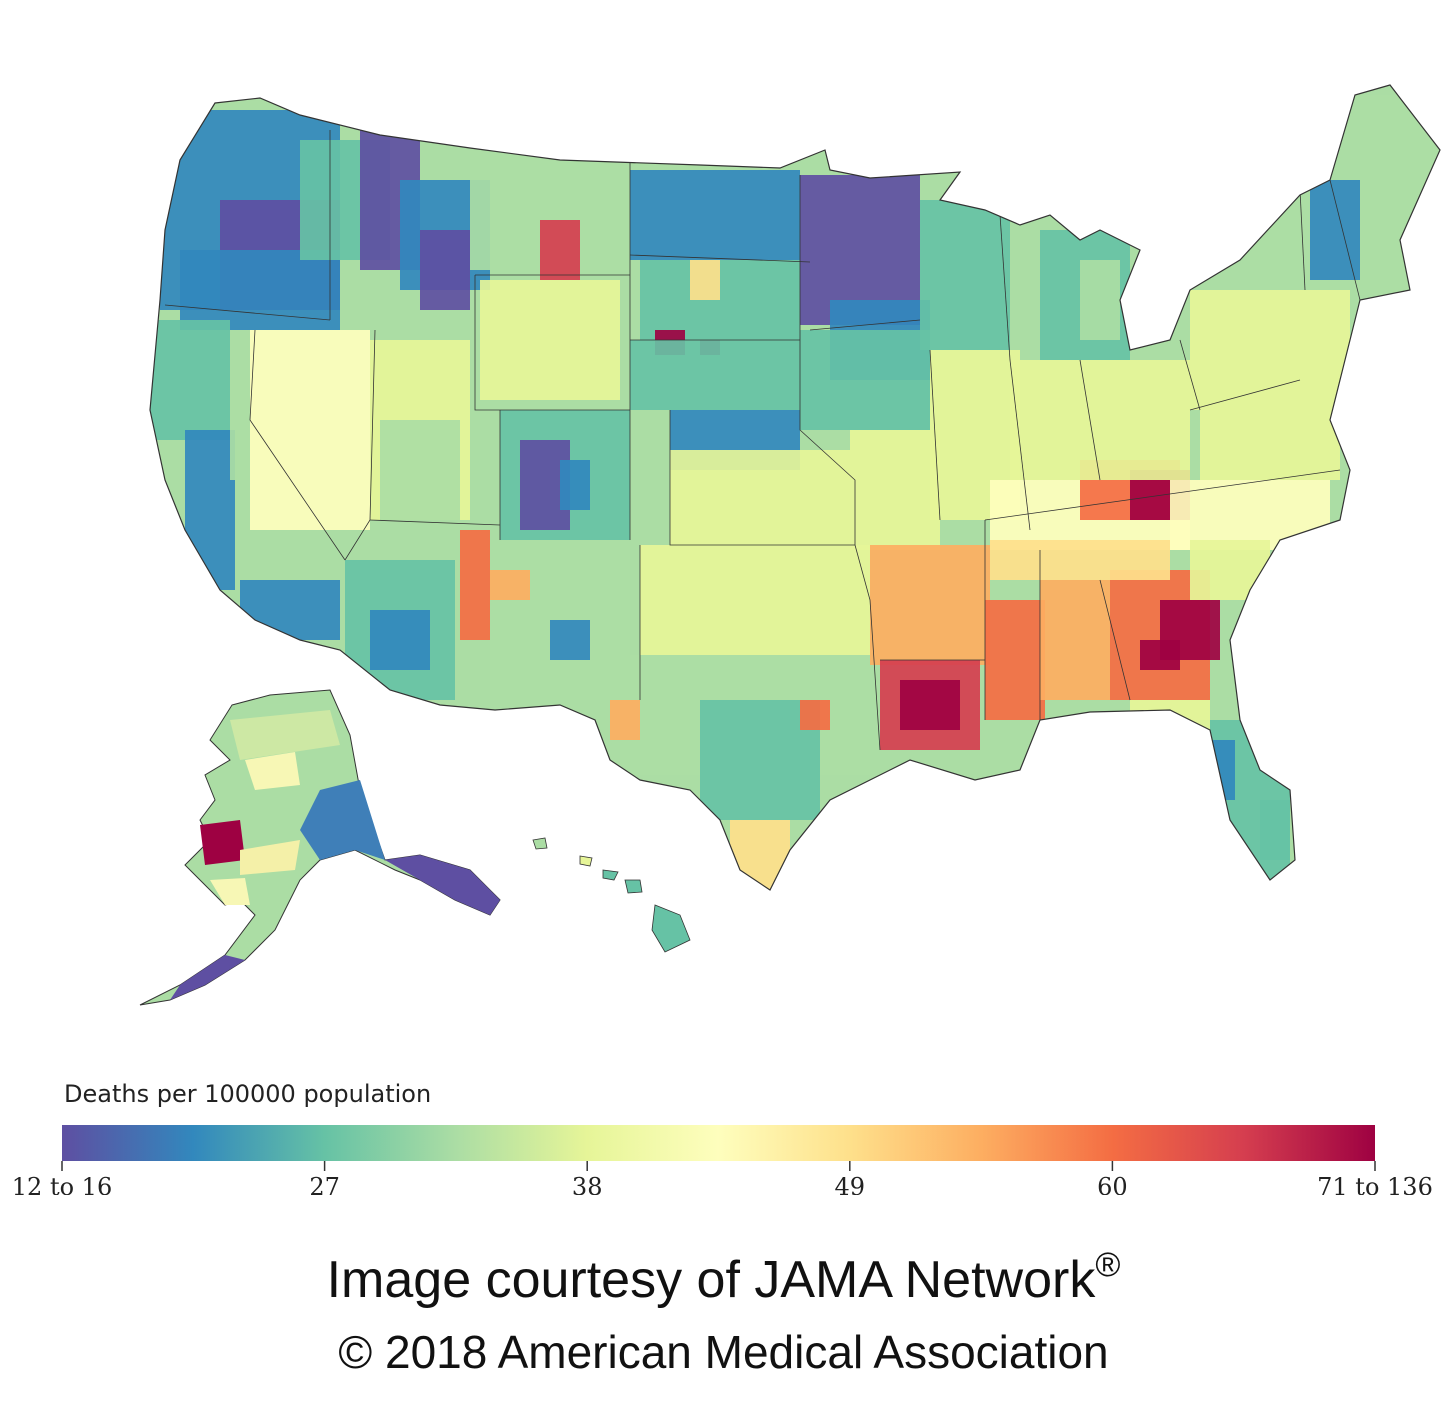 Image resolution: width=1447 pixels, height=1413 pixels. Describe the element at coordinates (587, 1184) in the screenshot. I see `legend-tick-label: 38` at that location.